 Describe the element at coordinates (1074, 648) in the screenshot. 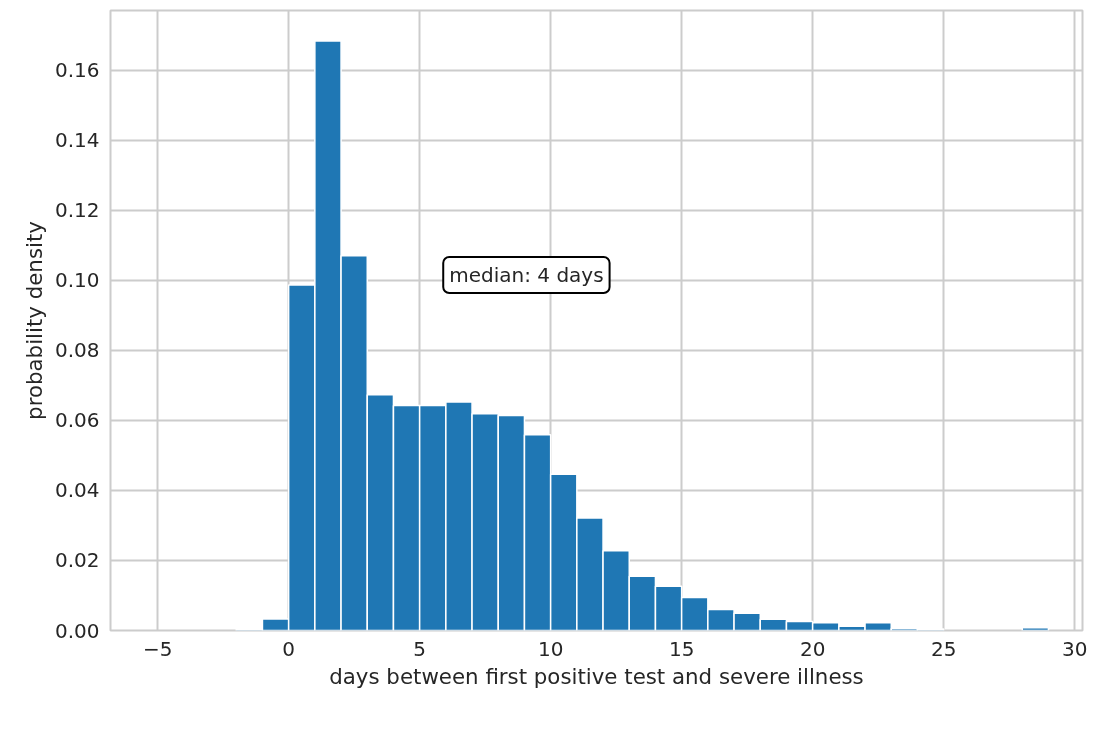

I see `x-tick-label: 30` at that location.